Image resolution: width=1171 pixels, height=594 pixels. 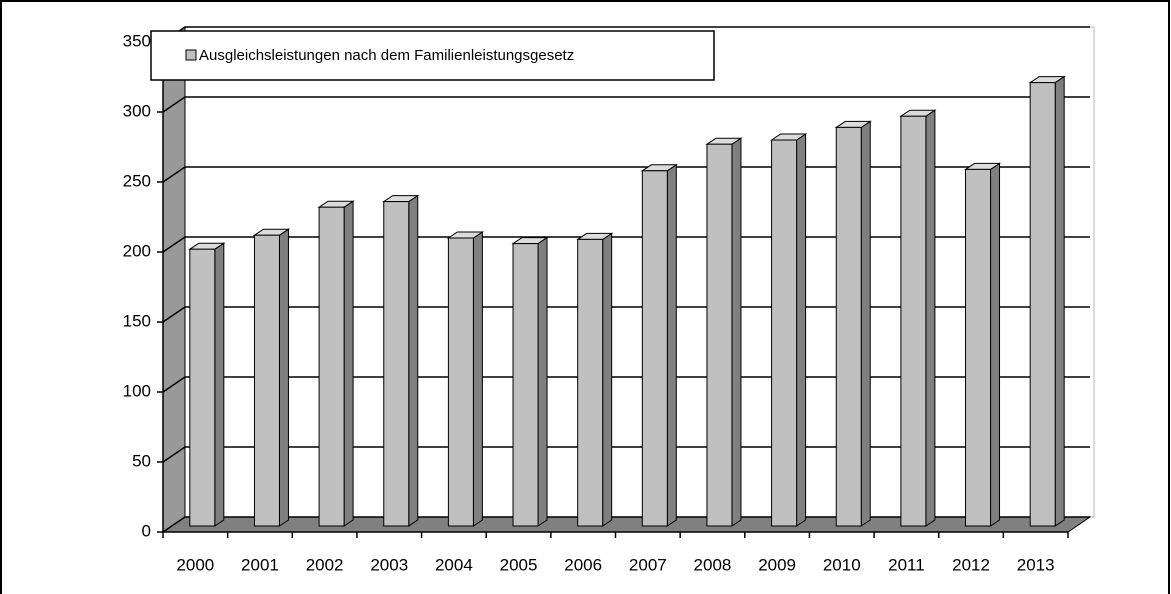 I want to click on x-tick-label: 2013, so click(x=1036, y=564).